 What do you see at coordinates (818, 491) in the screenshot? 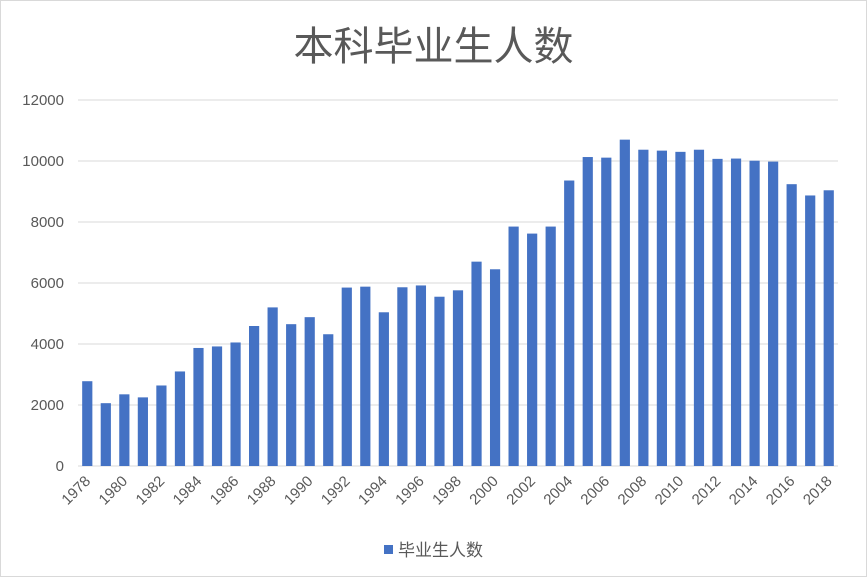
I see `x-tick-label: 2018` at bounding box center [818, 491].